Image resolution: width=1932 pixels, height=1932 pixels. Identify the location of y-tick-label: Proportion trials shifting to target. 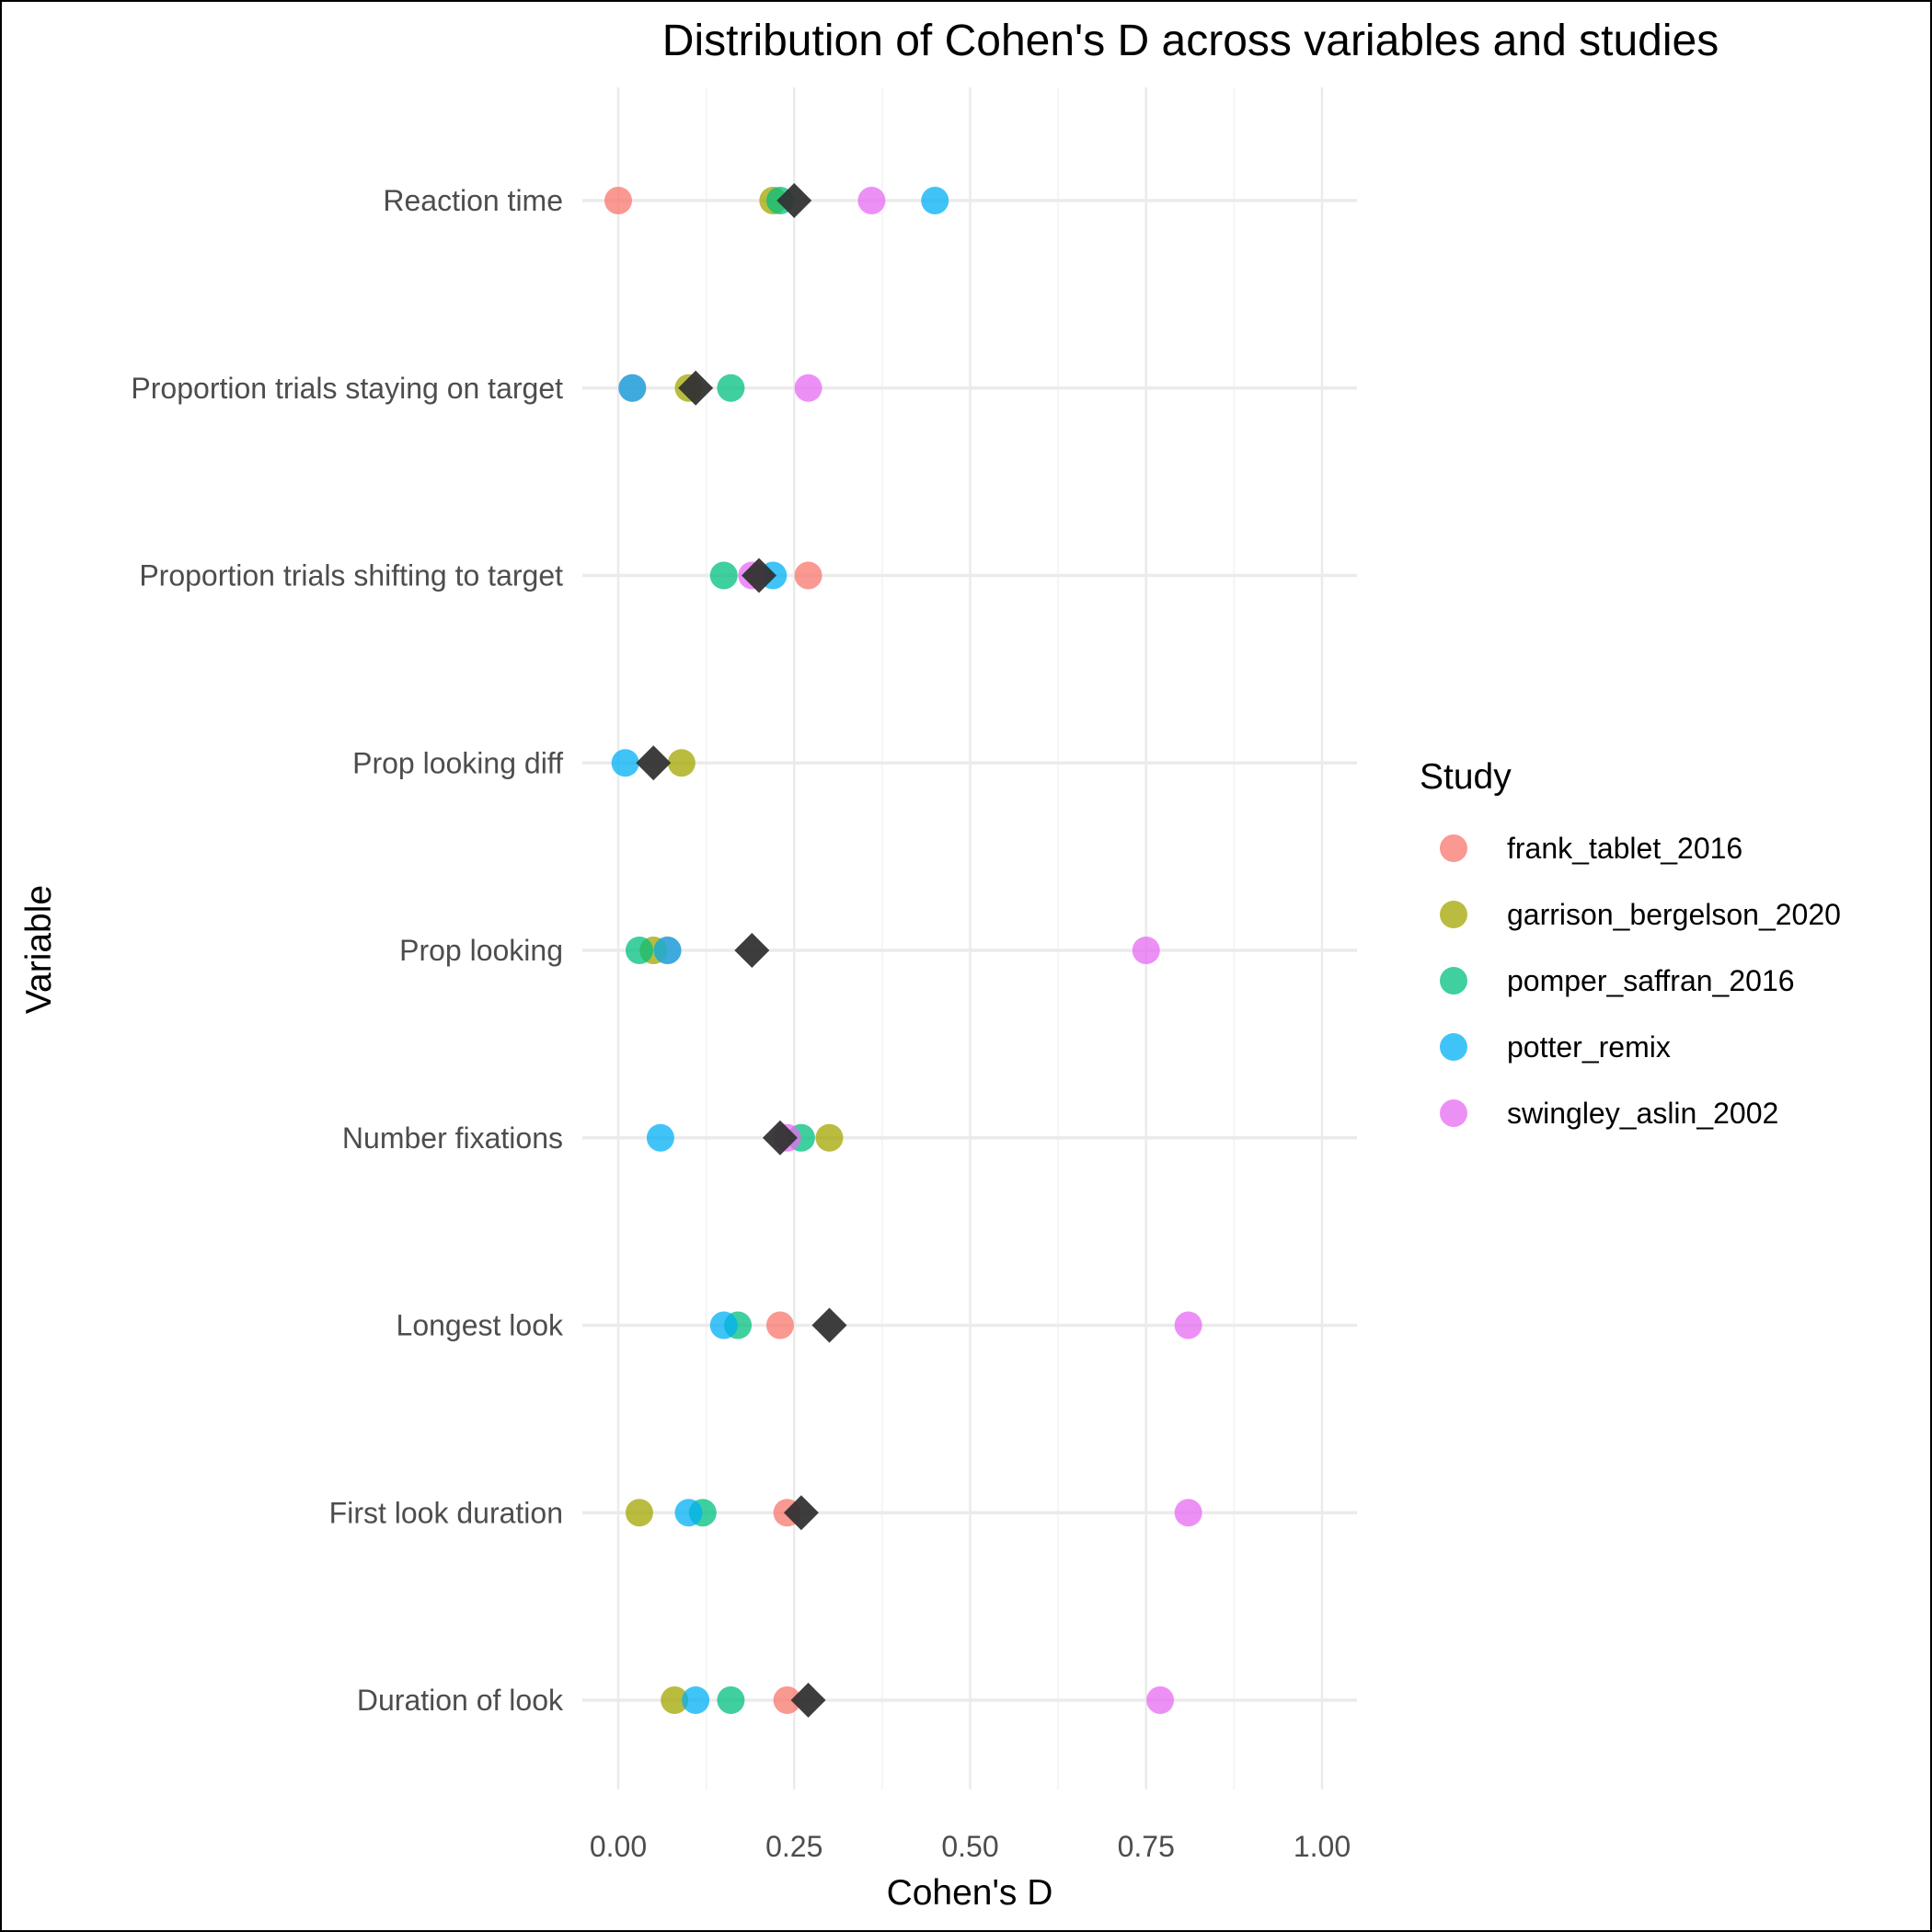
(351, 575).